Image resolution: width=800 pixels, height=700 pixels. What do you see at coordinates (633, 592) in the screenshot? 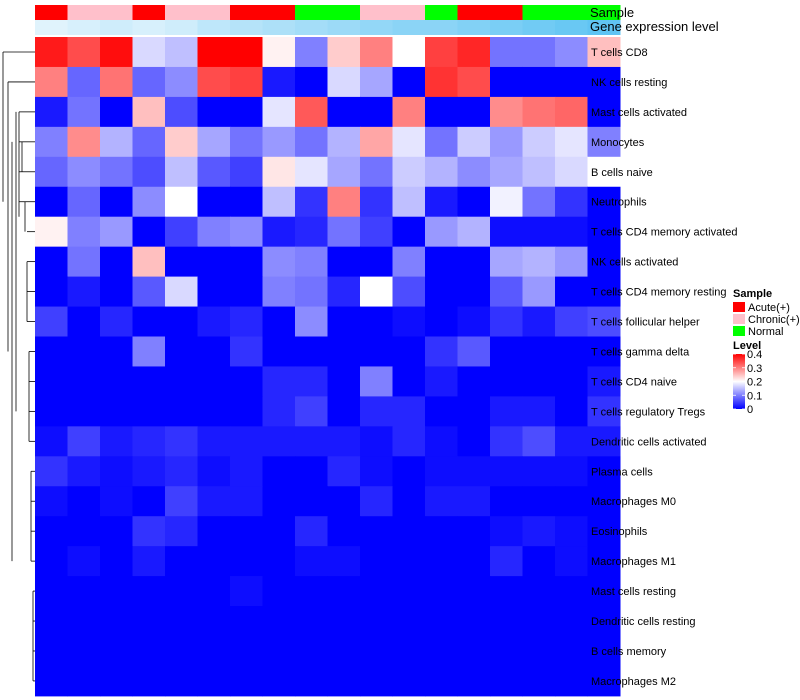
I see `row-label: Mast cells resting` at bounding box center [633, 592].